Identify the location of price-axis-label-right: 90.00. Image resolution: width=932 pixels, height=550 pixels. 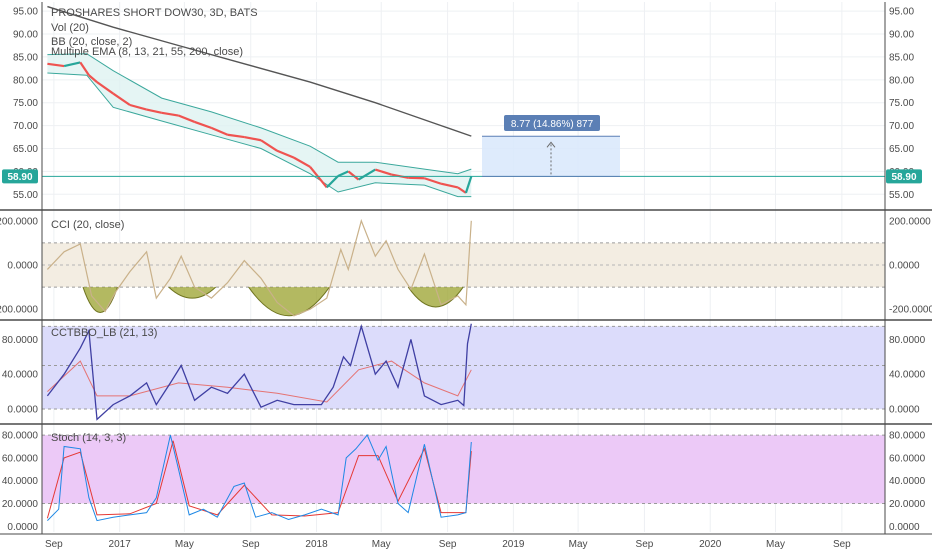
(901, 35).